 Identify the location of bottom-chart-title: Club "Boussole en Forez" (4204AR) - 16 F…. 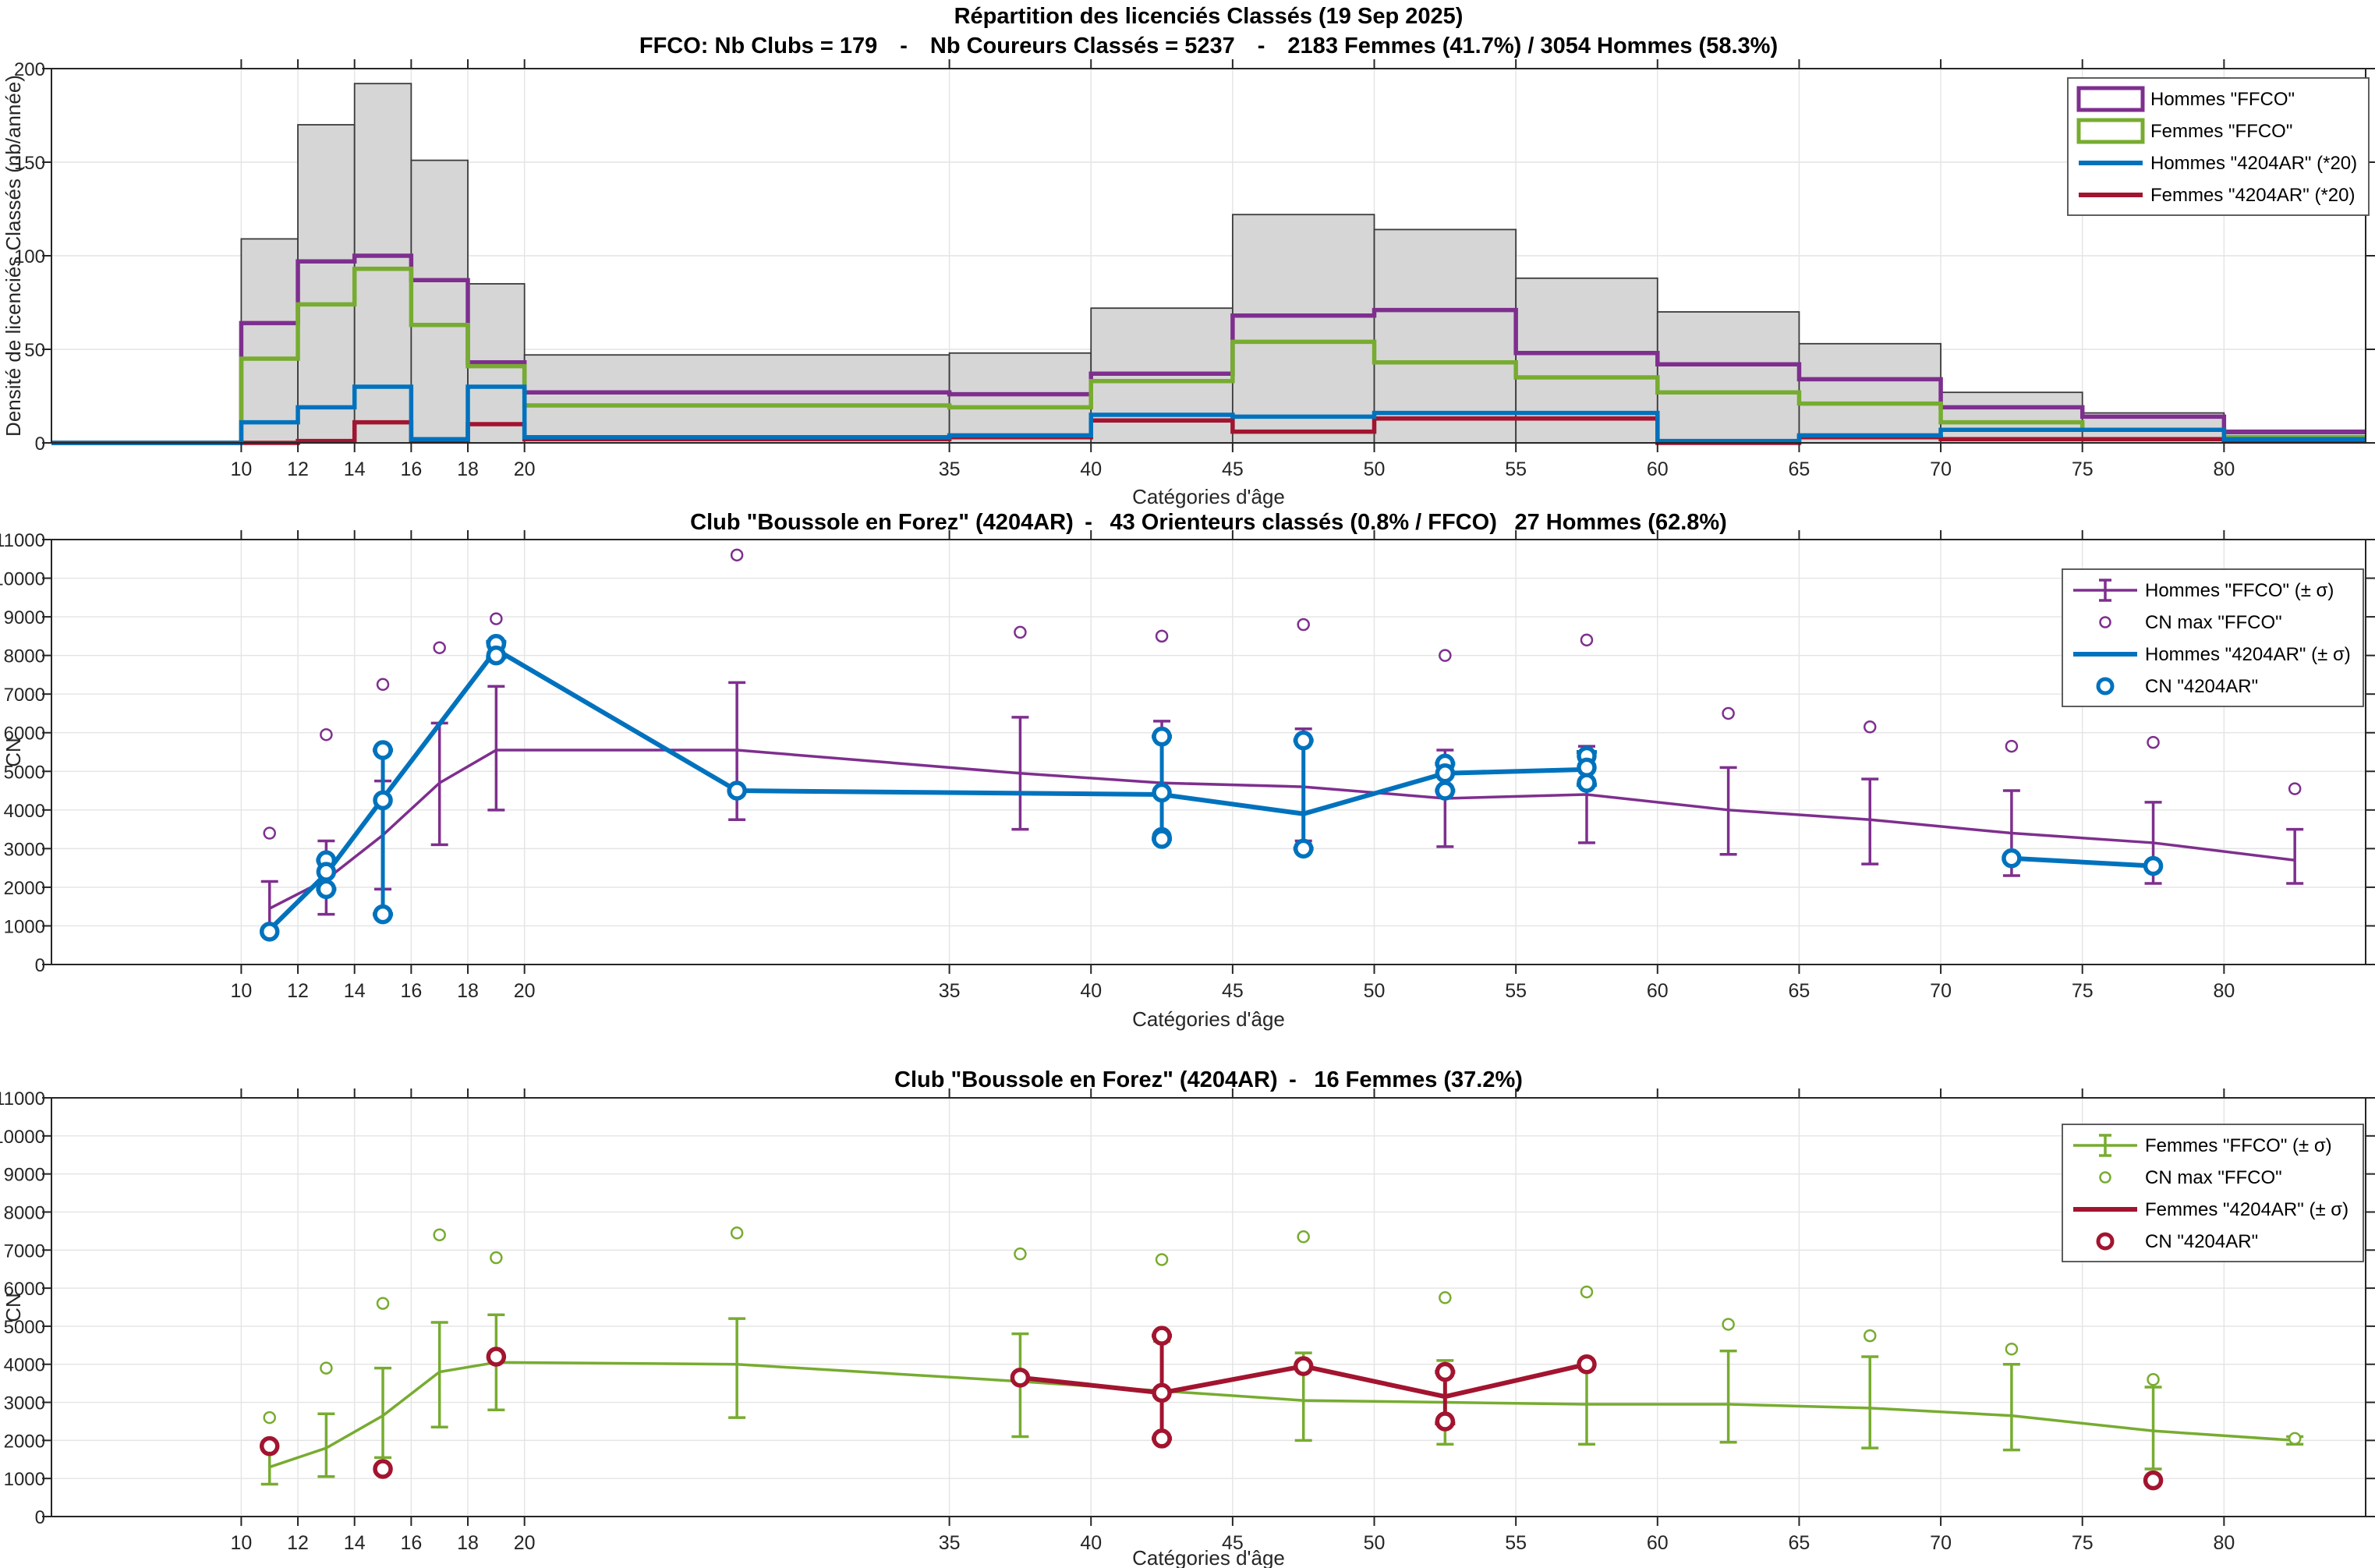
(1208, 1079).